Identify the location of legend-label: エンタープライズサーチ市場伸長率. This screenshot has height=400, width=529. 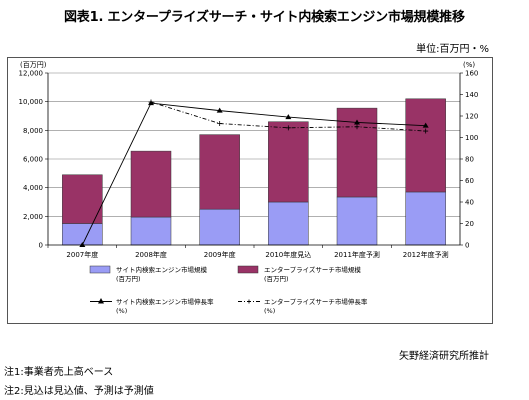
(316, 301).